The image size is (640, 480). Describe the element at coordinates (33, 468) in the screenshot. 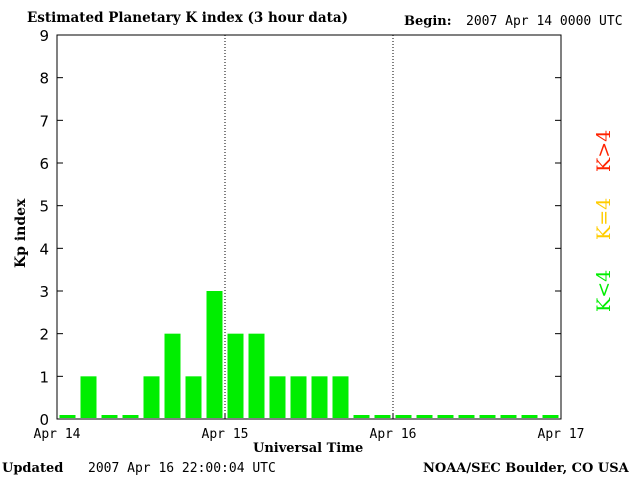

I see `updated-label: Updated` at that location.